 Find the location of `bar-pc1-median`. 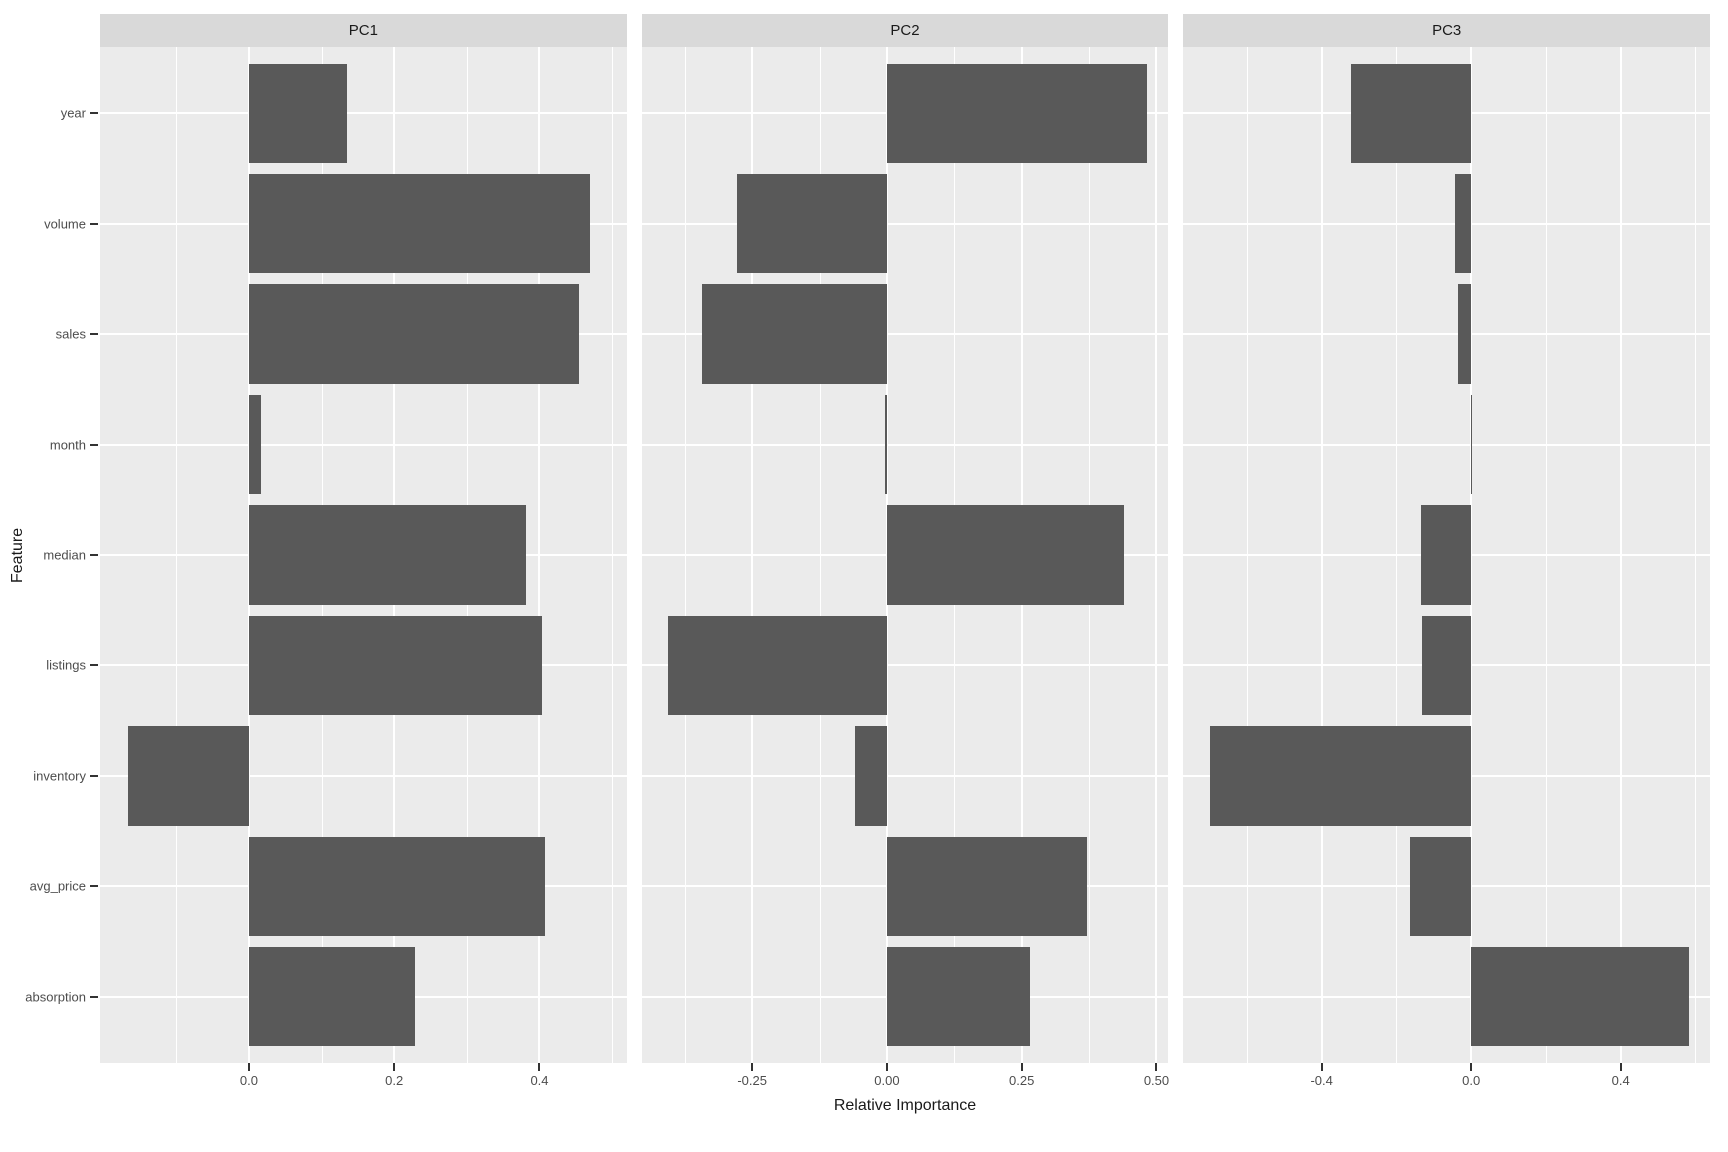

bar-pc1-median is located at coordinates (387, 555).